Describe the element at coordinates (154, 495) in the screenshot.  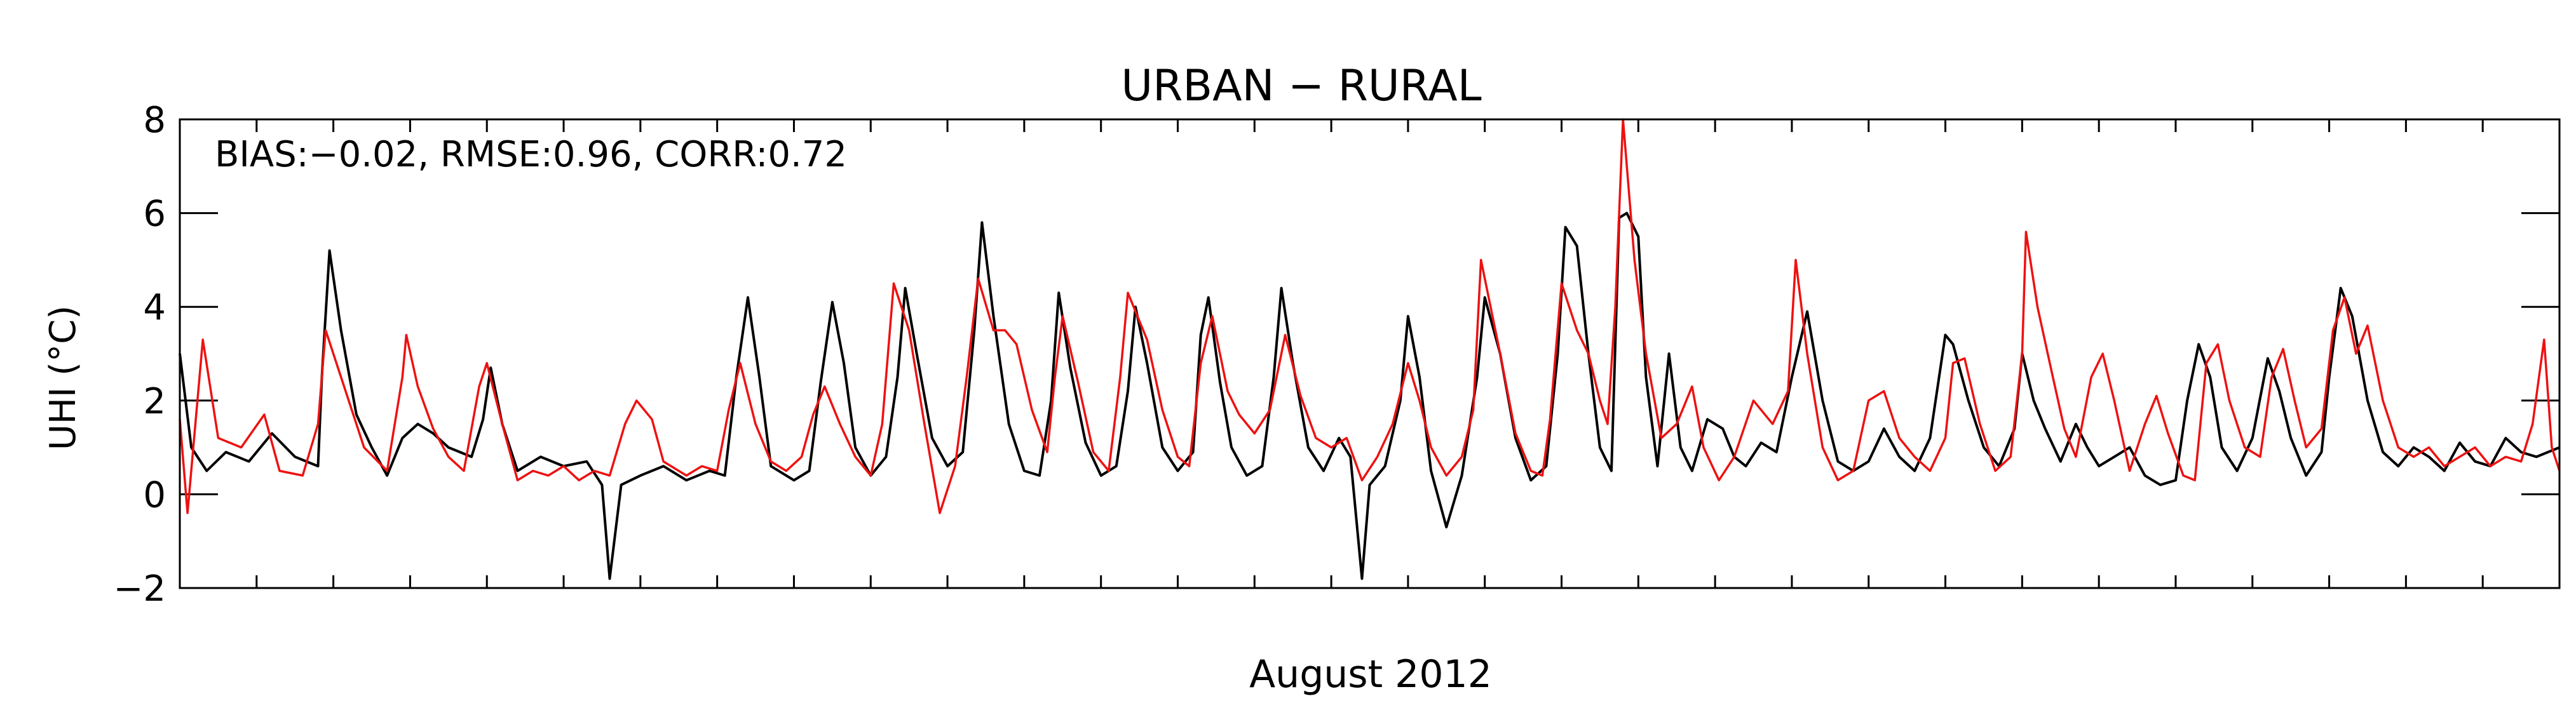
I see `y-tick-label: 0` at that location.